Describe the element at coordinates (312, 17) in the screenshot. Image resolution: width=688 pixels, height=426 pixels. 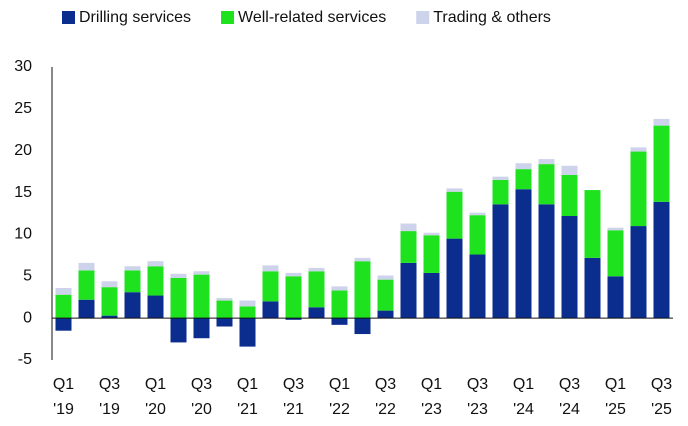
I see `legend-label: Well-related services` at that location.